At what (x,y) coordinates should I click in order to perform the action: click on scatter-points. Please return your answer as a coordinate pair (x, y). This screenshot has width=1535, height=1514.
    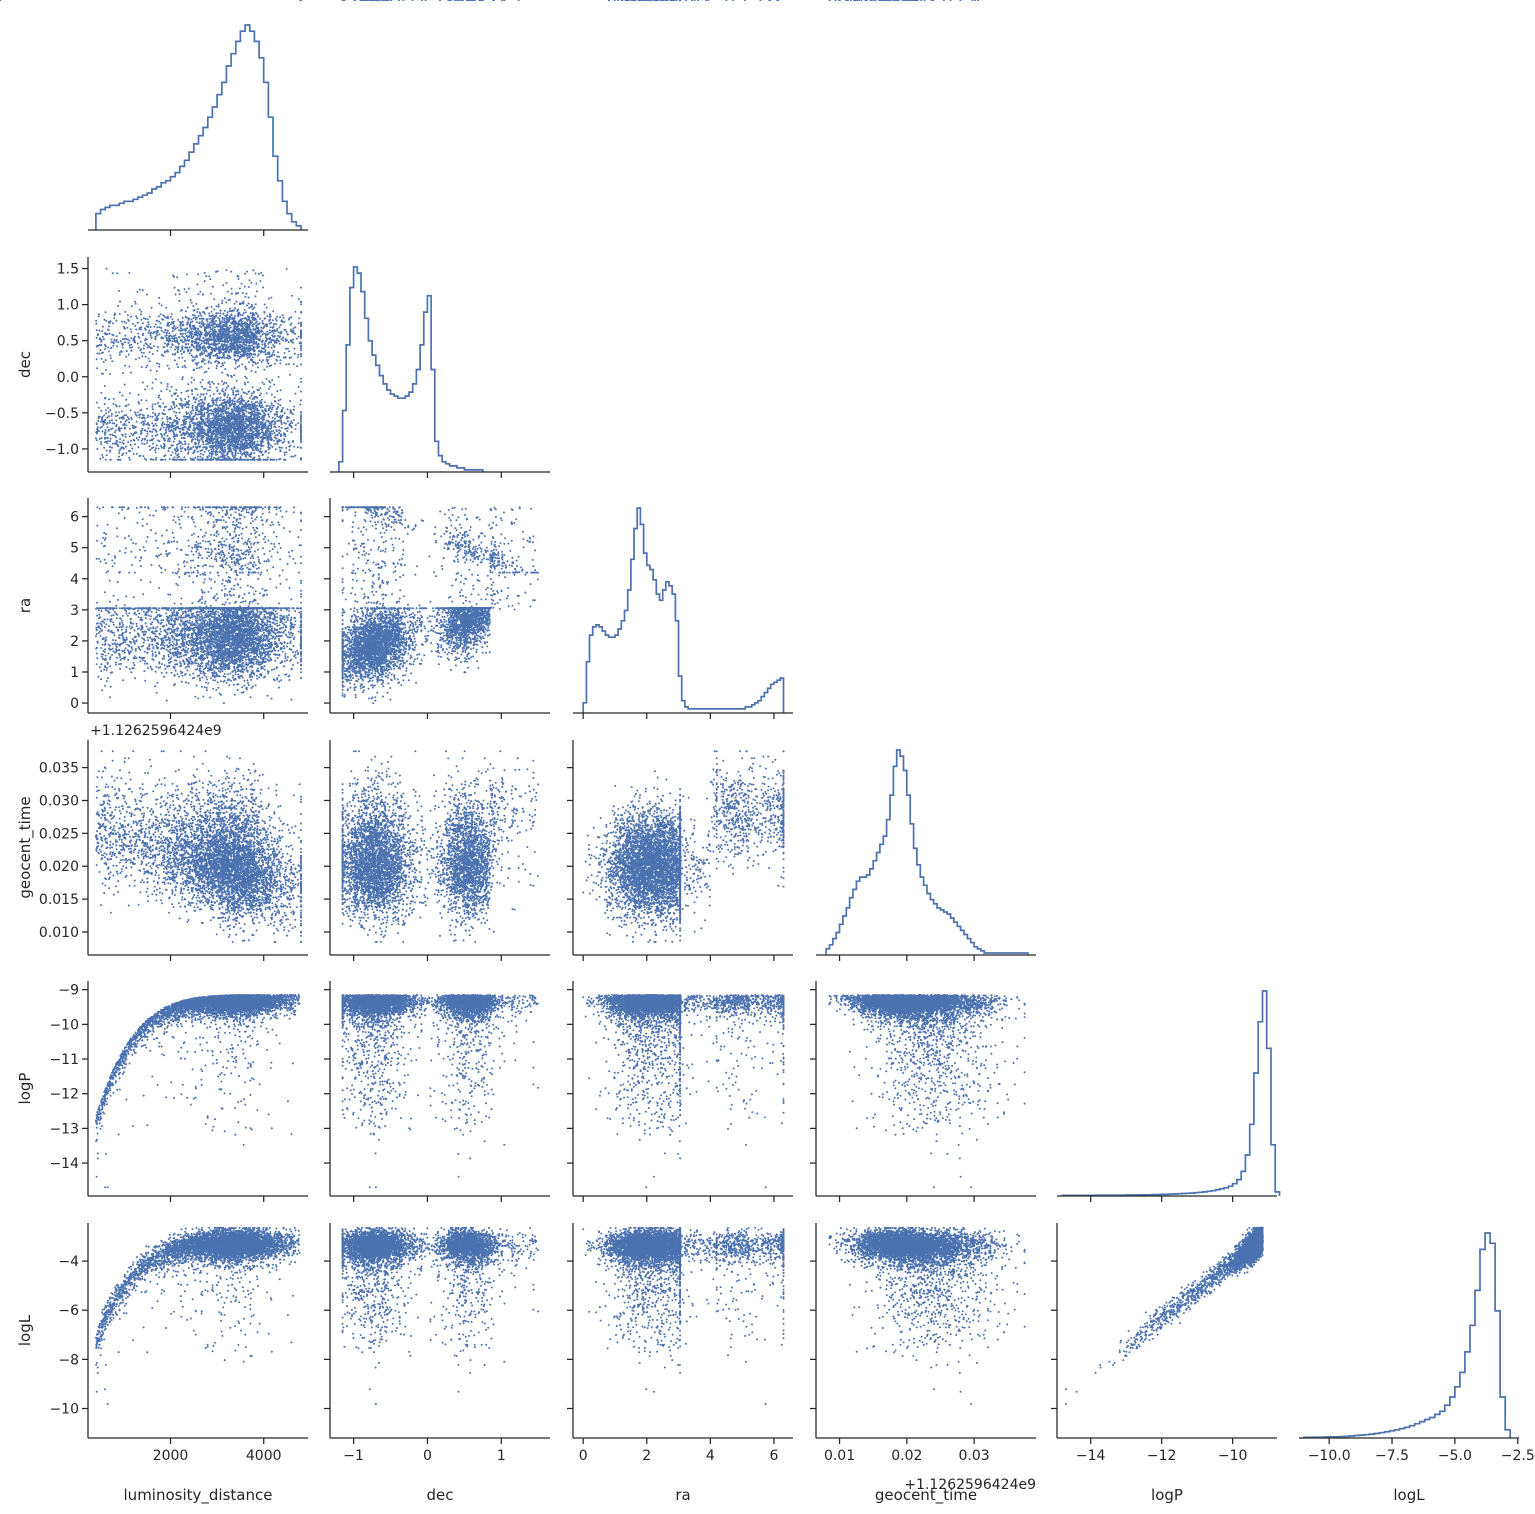
    Looking at the image, I should click on (198, 364).